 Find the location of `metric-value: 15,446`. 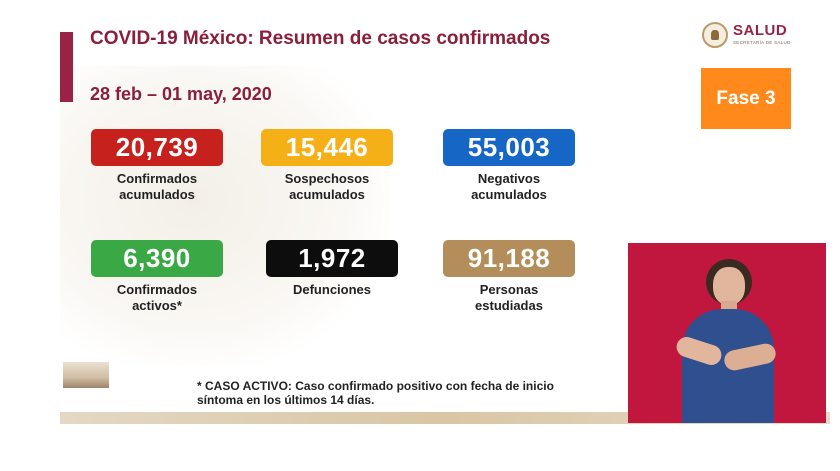

metric-value: 15,446 is located at coordinates (327, 147).